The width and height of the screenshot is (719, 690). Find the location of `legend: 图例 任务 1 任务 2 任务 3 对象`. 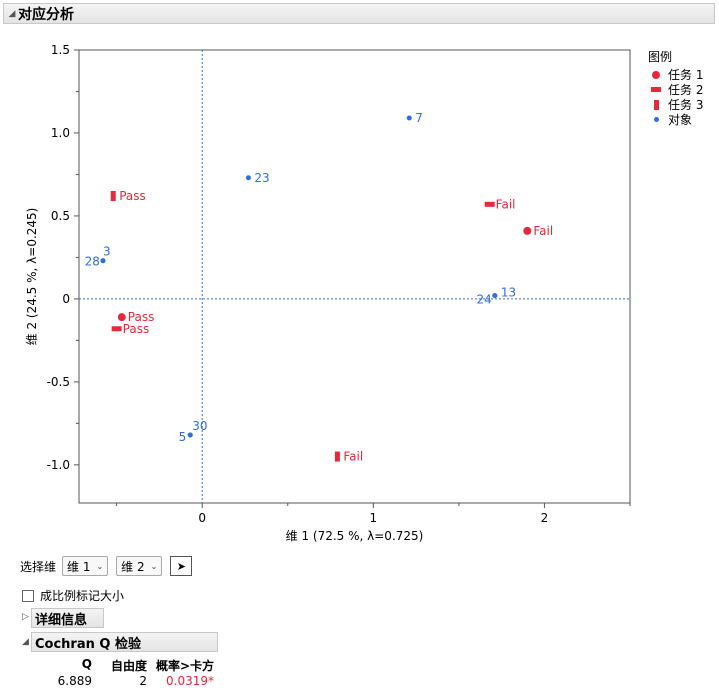

legend: 图例 任务 1 任务 2 任务 3 对象 is located at coordinates (675, 87).